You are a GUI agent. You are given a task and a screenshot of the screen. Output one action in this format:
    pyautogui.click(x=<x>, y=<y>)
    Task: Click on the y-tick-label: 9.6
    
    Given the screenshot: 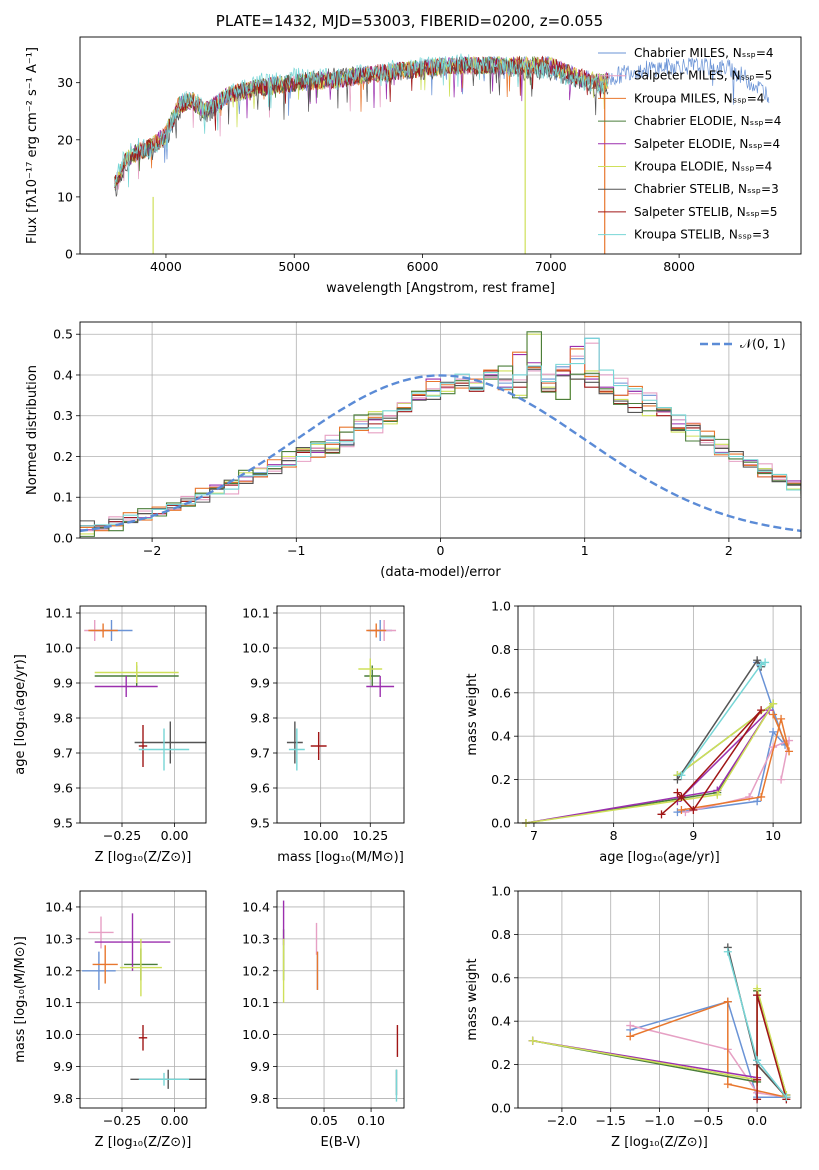 What is the action you would take?
    pyautogui.click(x=63, y=788)
    